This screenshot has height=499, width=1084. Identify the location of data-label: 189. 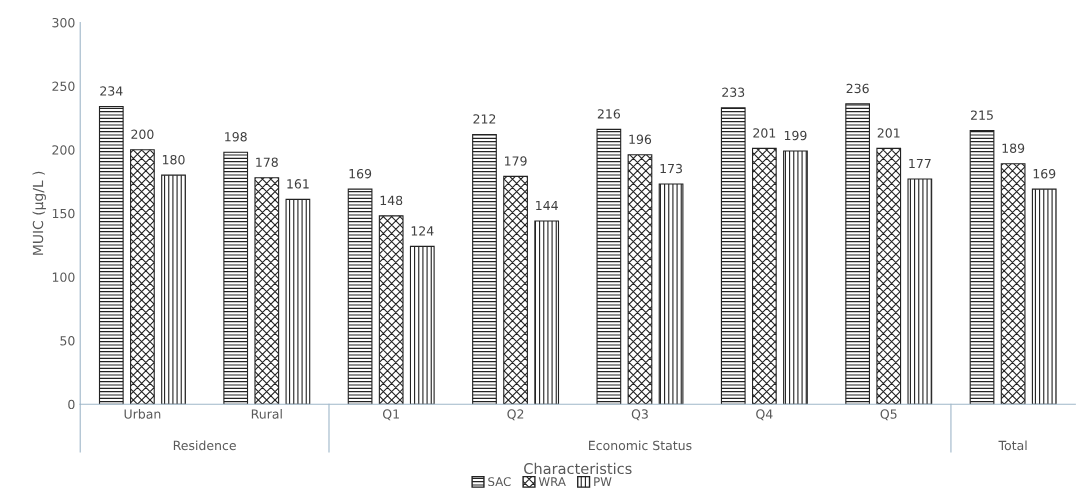
(1013, 148).